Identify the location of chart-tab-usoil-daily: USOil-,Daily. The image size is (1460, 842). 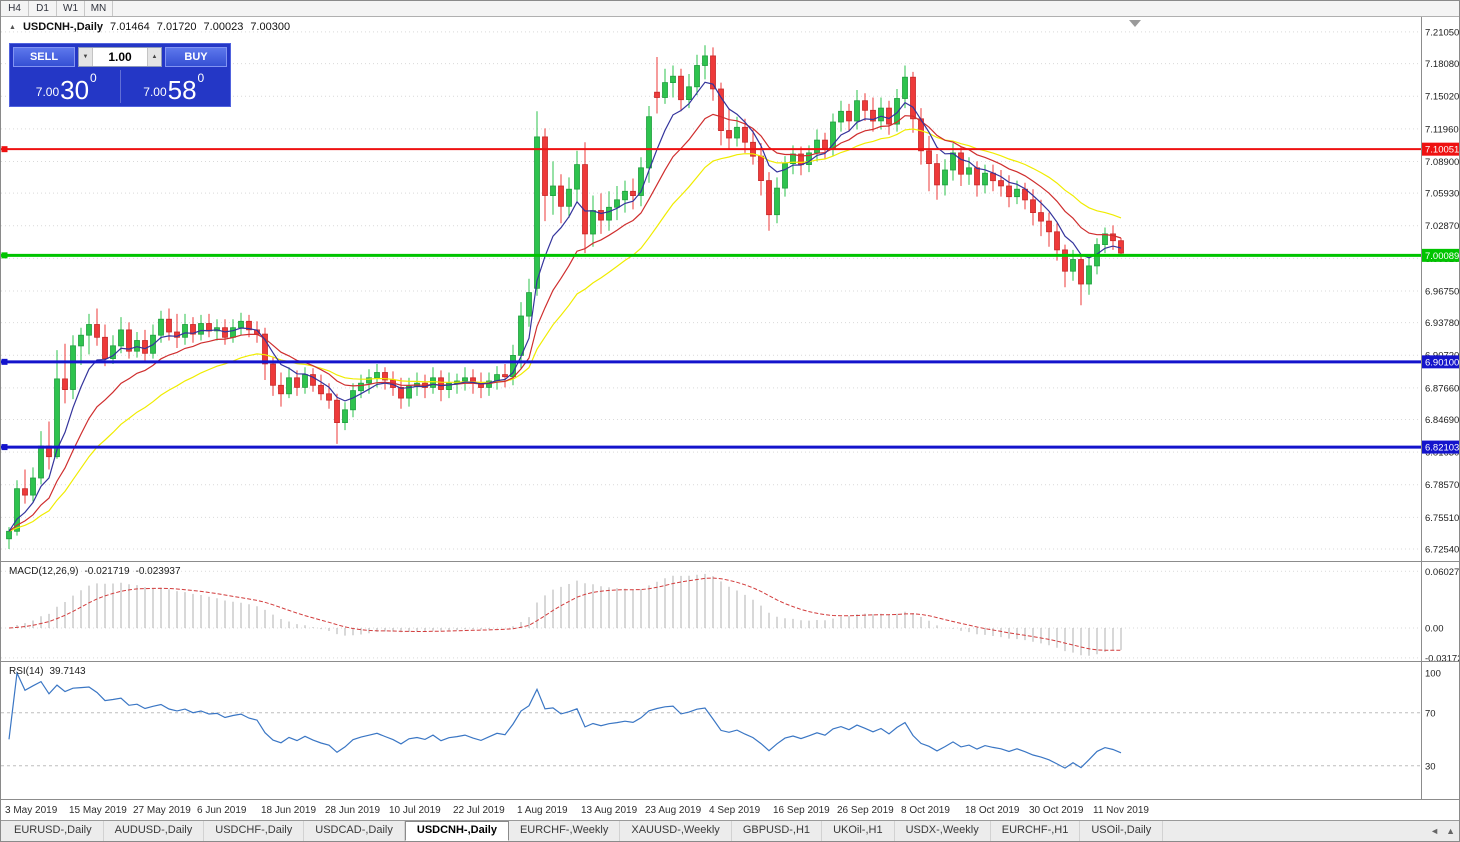
(1122, 831).